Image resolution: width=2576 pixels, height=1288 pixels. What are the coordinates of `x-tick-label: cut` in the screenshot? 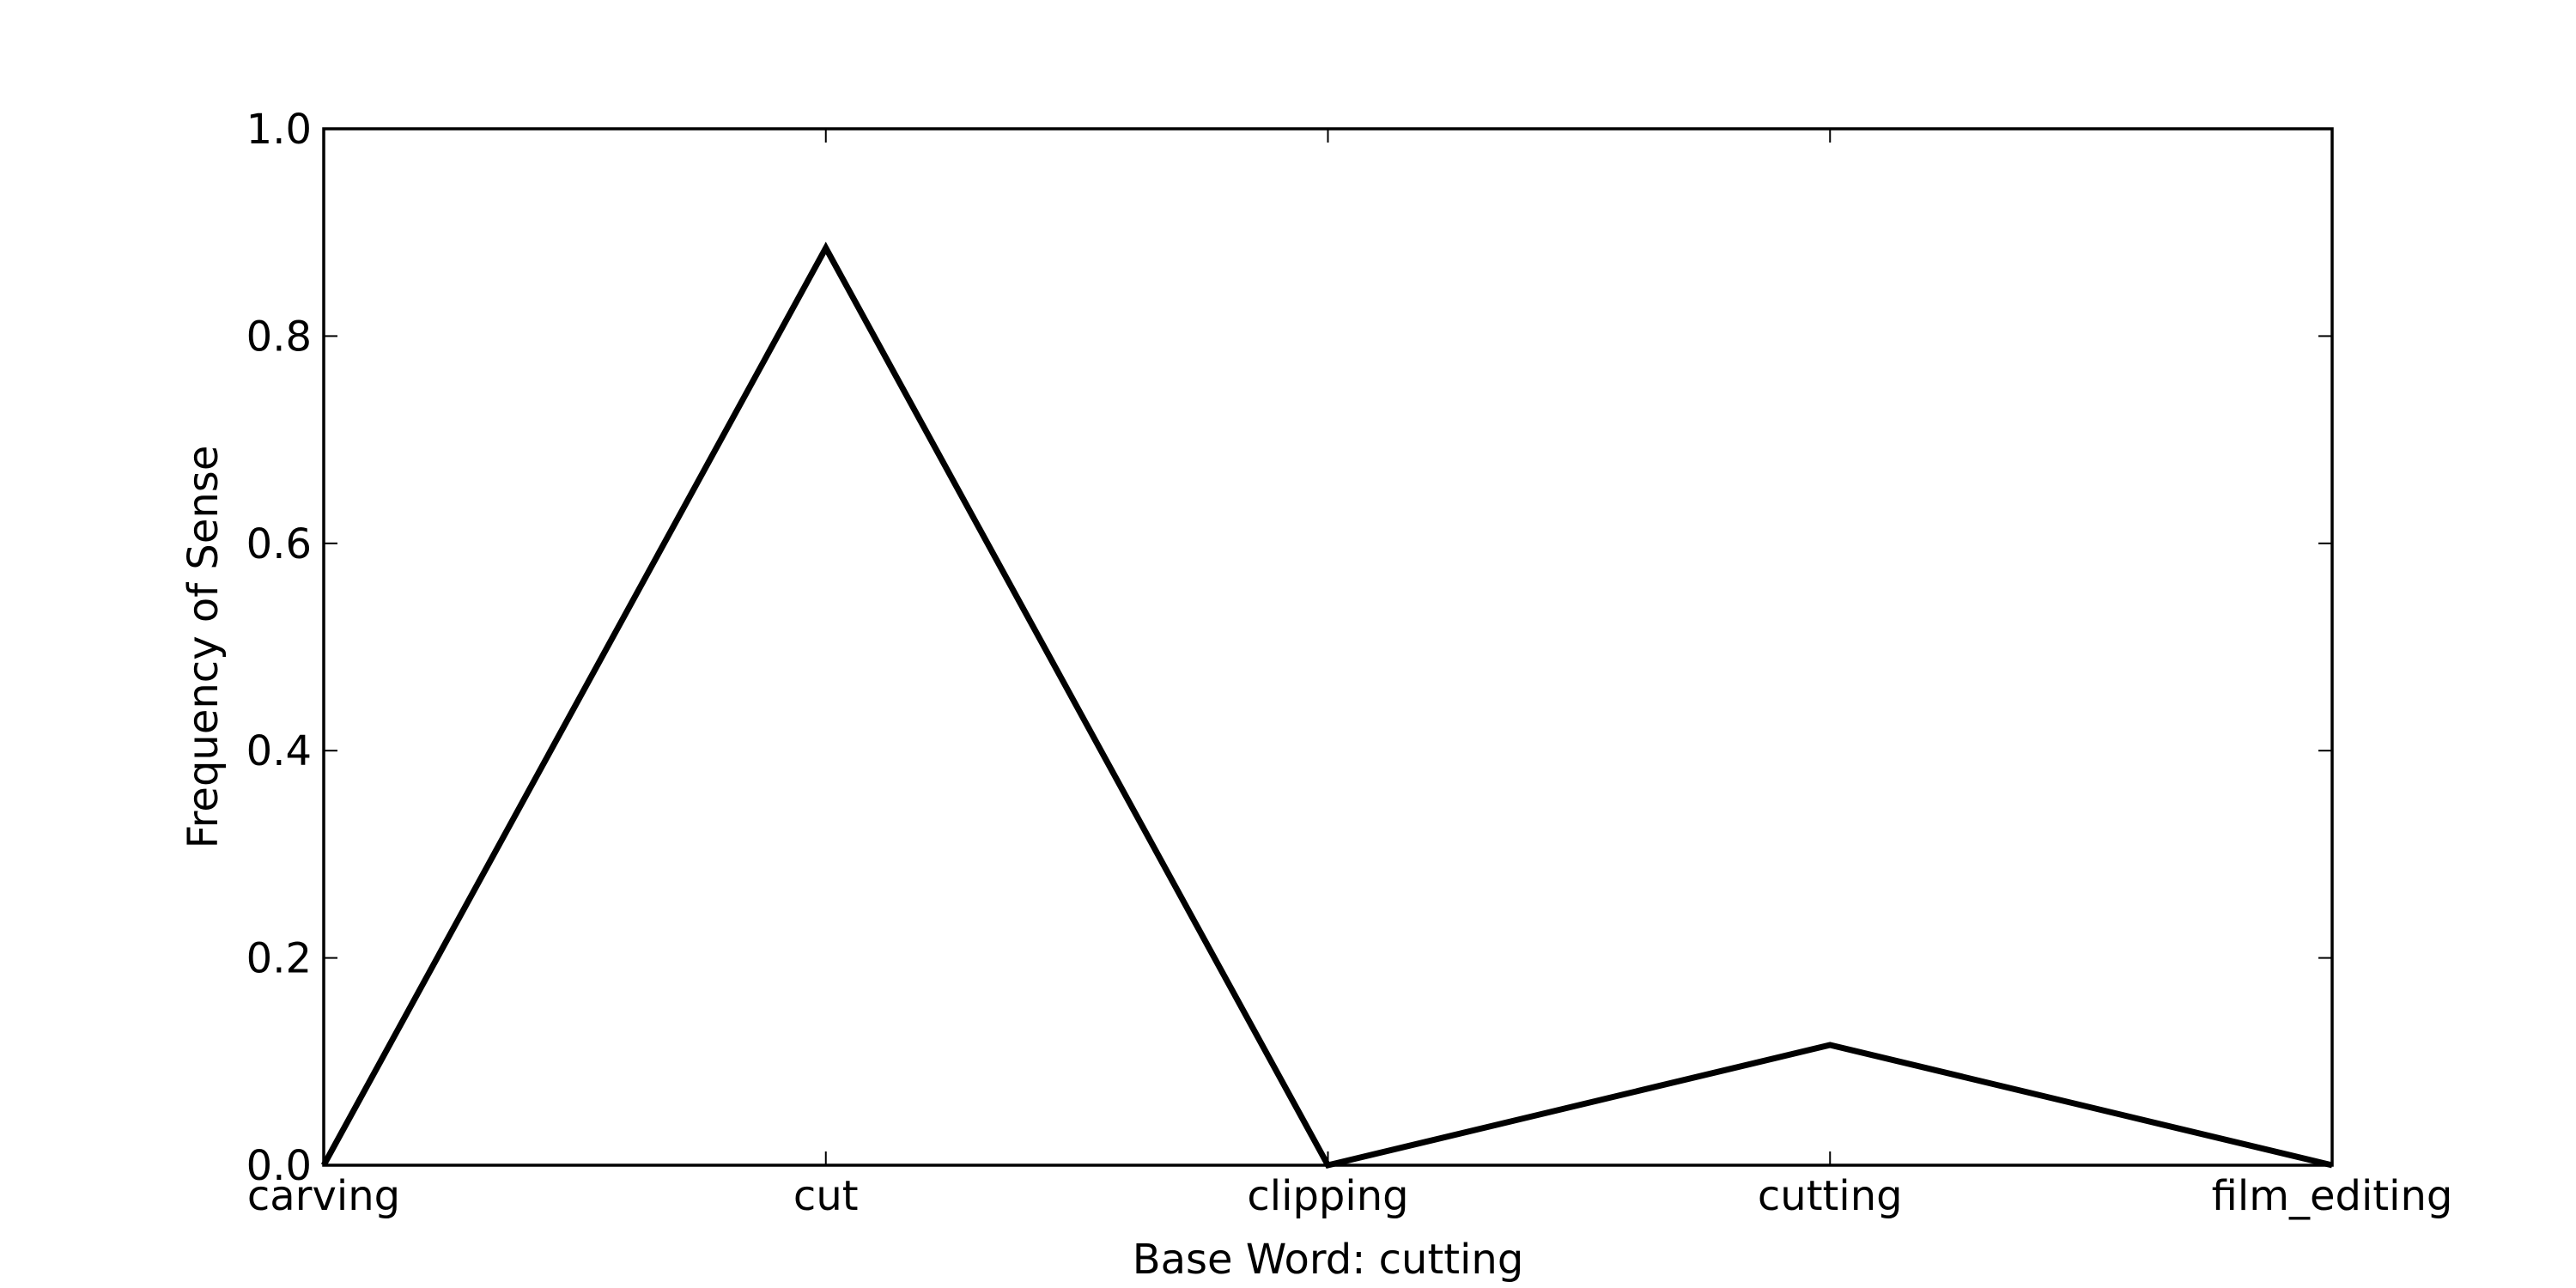 It's located at (826, 1196).